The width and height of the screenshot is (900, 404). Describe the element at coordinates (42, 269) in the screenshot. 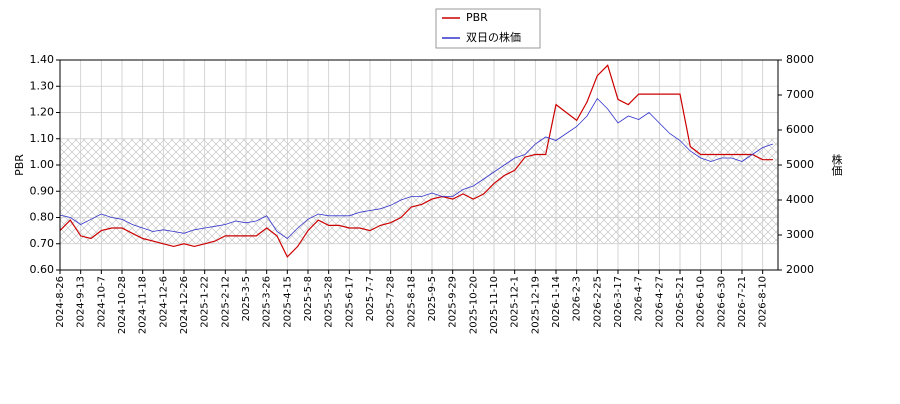

I see `y-tick-label: 0.60` at that location.